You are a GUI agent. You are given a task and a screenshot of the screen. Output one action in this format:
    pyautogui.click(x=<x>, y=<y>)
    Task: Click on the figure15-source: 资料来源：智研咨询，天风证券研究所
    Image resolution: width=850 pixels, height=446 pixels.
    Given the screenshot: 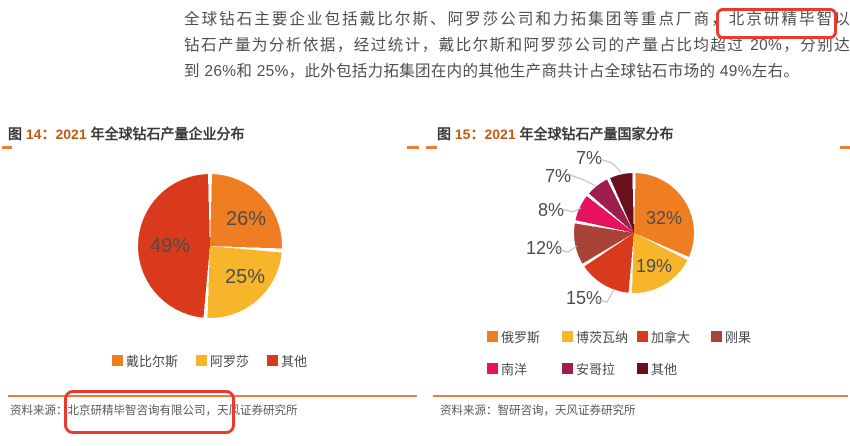 What is the action you would take?
    pyautogui.click(x=538, y=411)
    